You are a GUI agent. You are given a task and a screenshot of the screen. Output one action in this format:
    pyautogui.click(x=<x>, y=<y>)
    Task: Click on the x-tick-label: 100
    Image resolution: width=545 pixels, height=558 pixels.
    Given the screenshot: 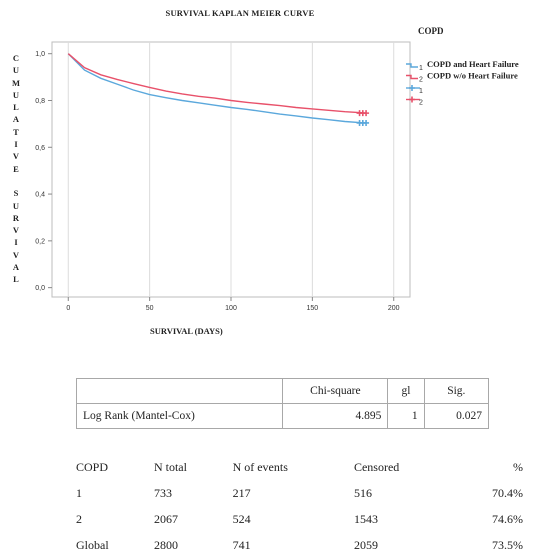 What is the action you would take?
    pyautogui.click(x=231, y=308)
    